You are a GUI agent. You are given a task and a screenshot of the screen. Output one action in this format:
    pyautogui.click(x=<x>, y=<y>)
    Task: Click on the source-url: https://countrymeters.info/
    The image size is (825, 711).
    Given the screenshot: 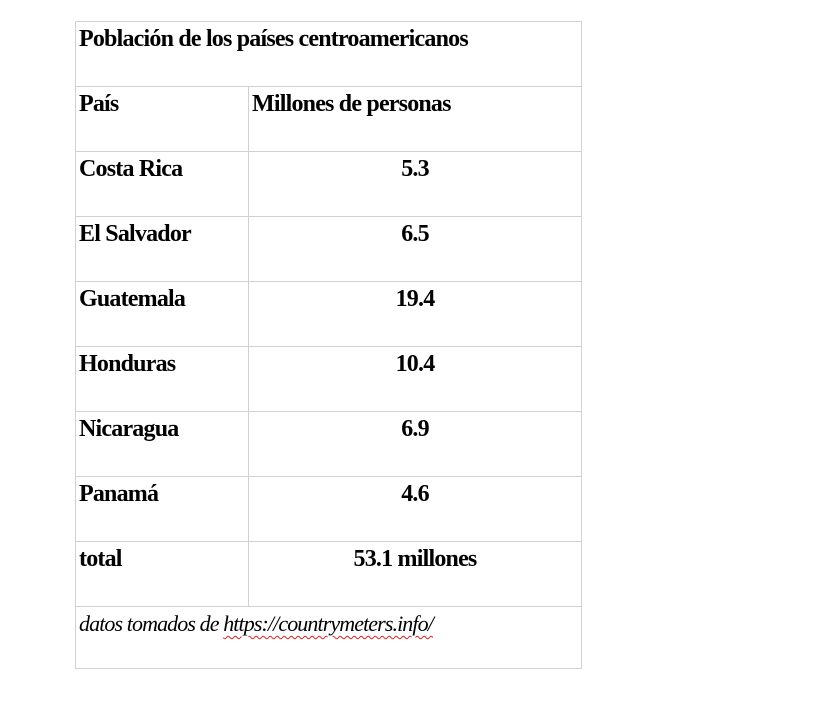 What is the action you would take?
    pyautogui.click(x=328, y=623)
    